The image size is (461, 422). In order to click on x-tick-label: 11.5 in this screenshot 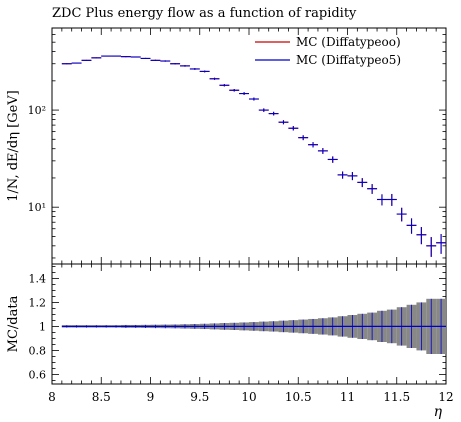, I will do `click(396, 397)`.